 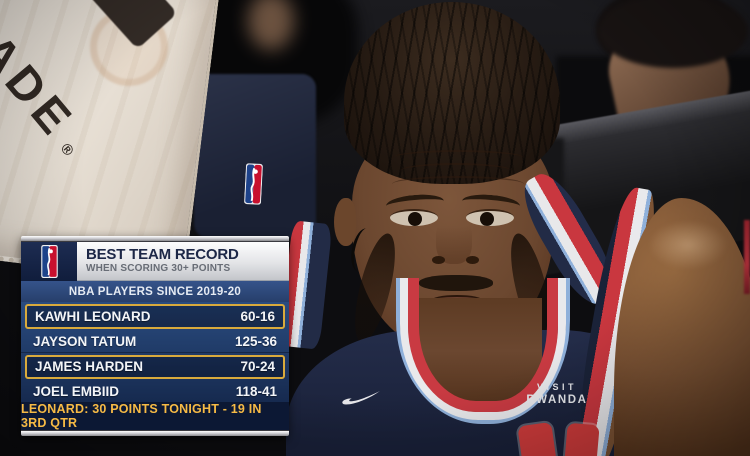 What do you see at coordinates (155, 391) in the screenshot?
I see `table-row: JOEL EMBIID 118-41` at bounding box center [155, 391].